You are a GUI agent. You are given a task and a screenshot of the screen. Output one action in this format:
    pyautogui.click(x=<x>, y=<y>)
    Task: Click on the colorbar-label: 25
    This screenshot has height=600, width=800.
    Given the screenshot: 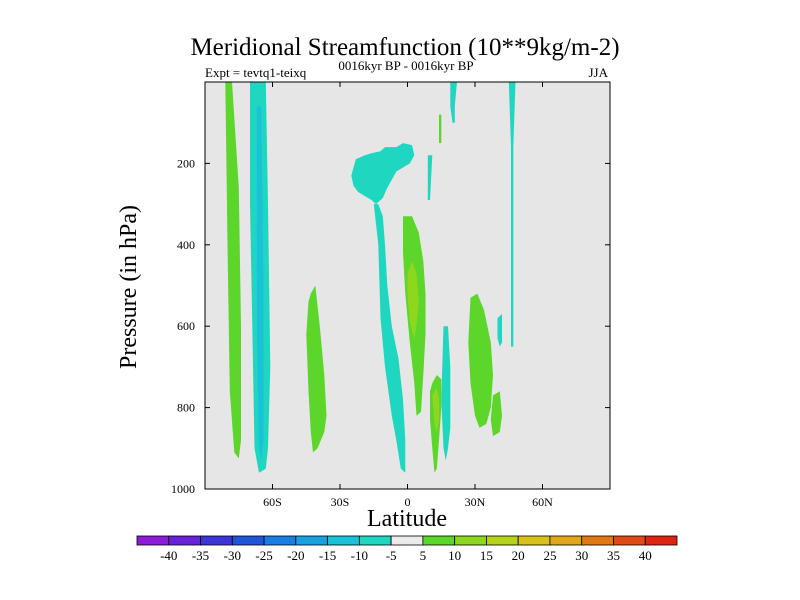 What is the action you would take?
    pyautogui.click(x=549, y=555)
    